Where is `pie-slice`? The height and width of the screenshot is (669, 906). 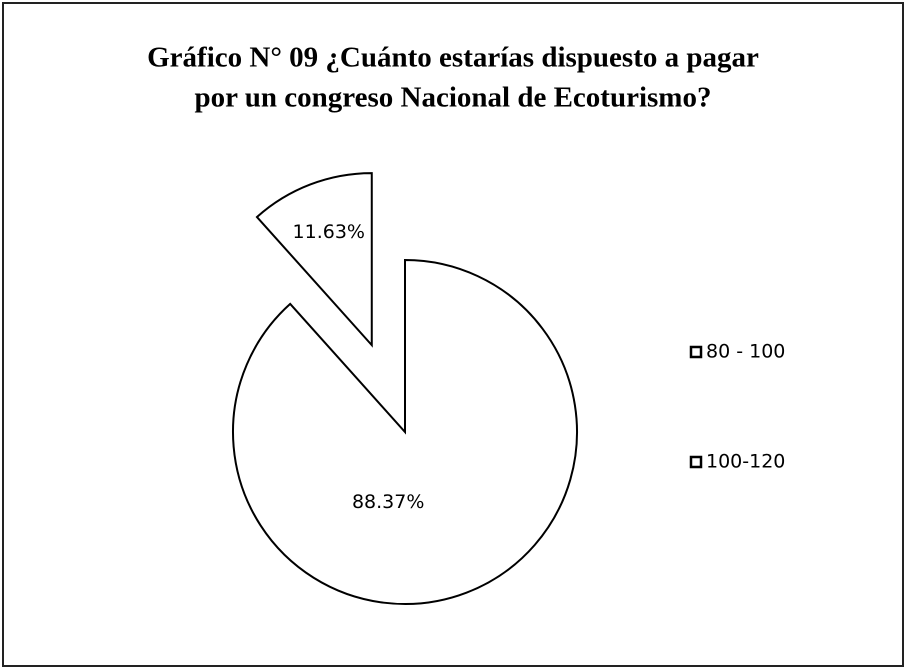 pie-slice is located at coordinates (314, 260).